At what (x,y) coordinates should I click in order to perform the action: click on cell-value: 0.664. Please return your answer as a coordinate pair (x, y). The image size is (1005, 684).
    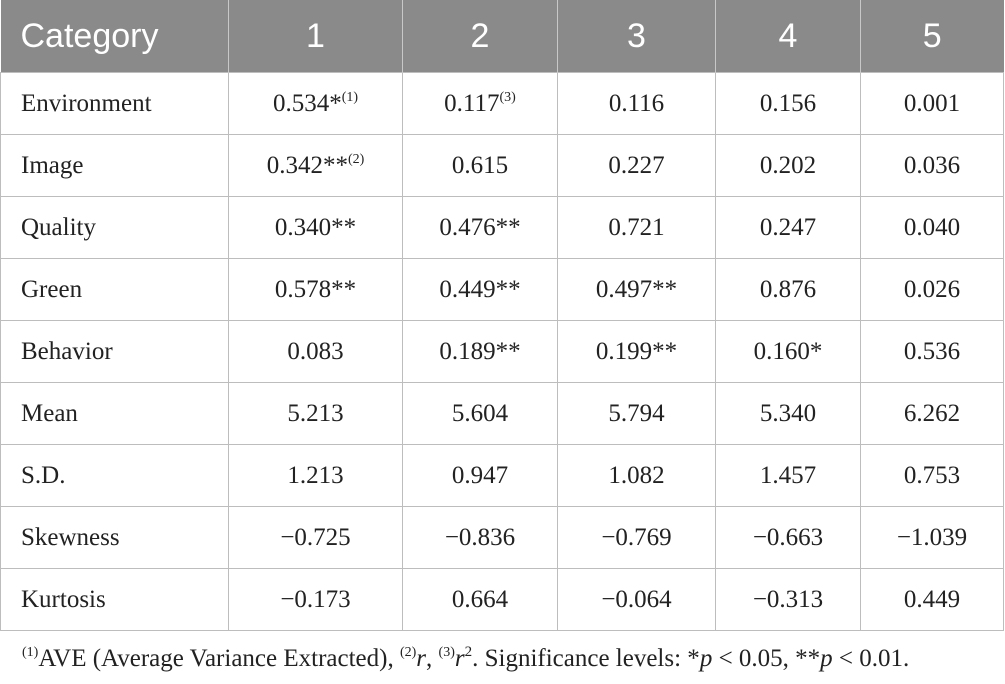
    Looking at the image, I should click on (480, 599).